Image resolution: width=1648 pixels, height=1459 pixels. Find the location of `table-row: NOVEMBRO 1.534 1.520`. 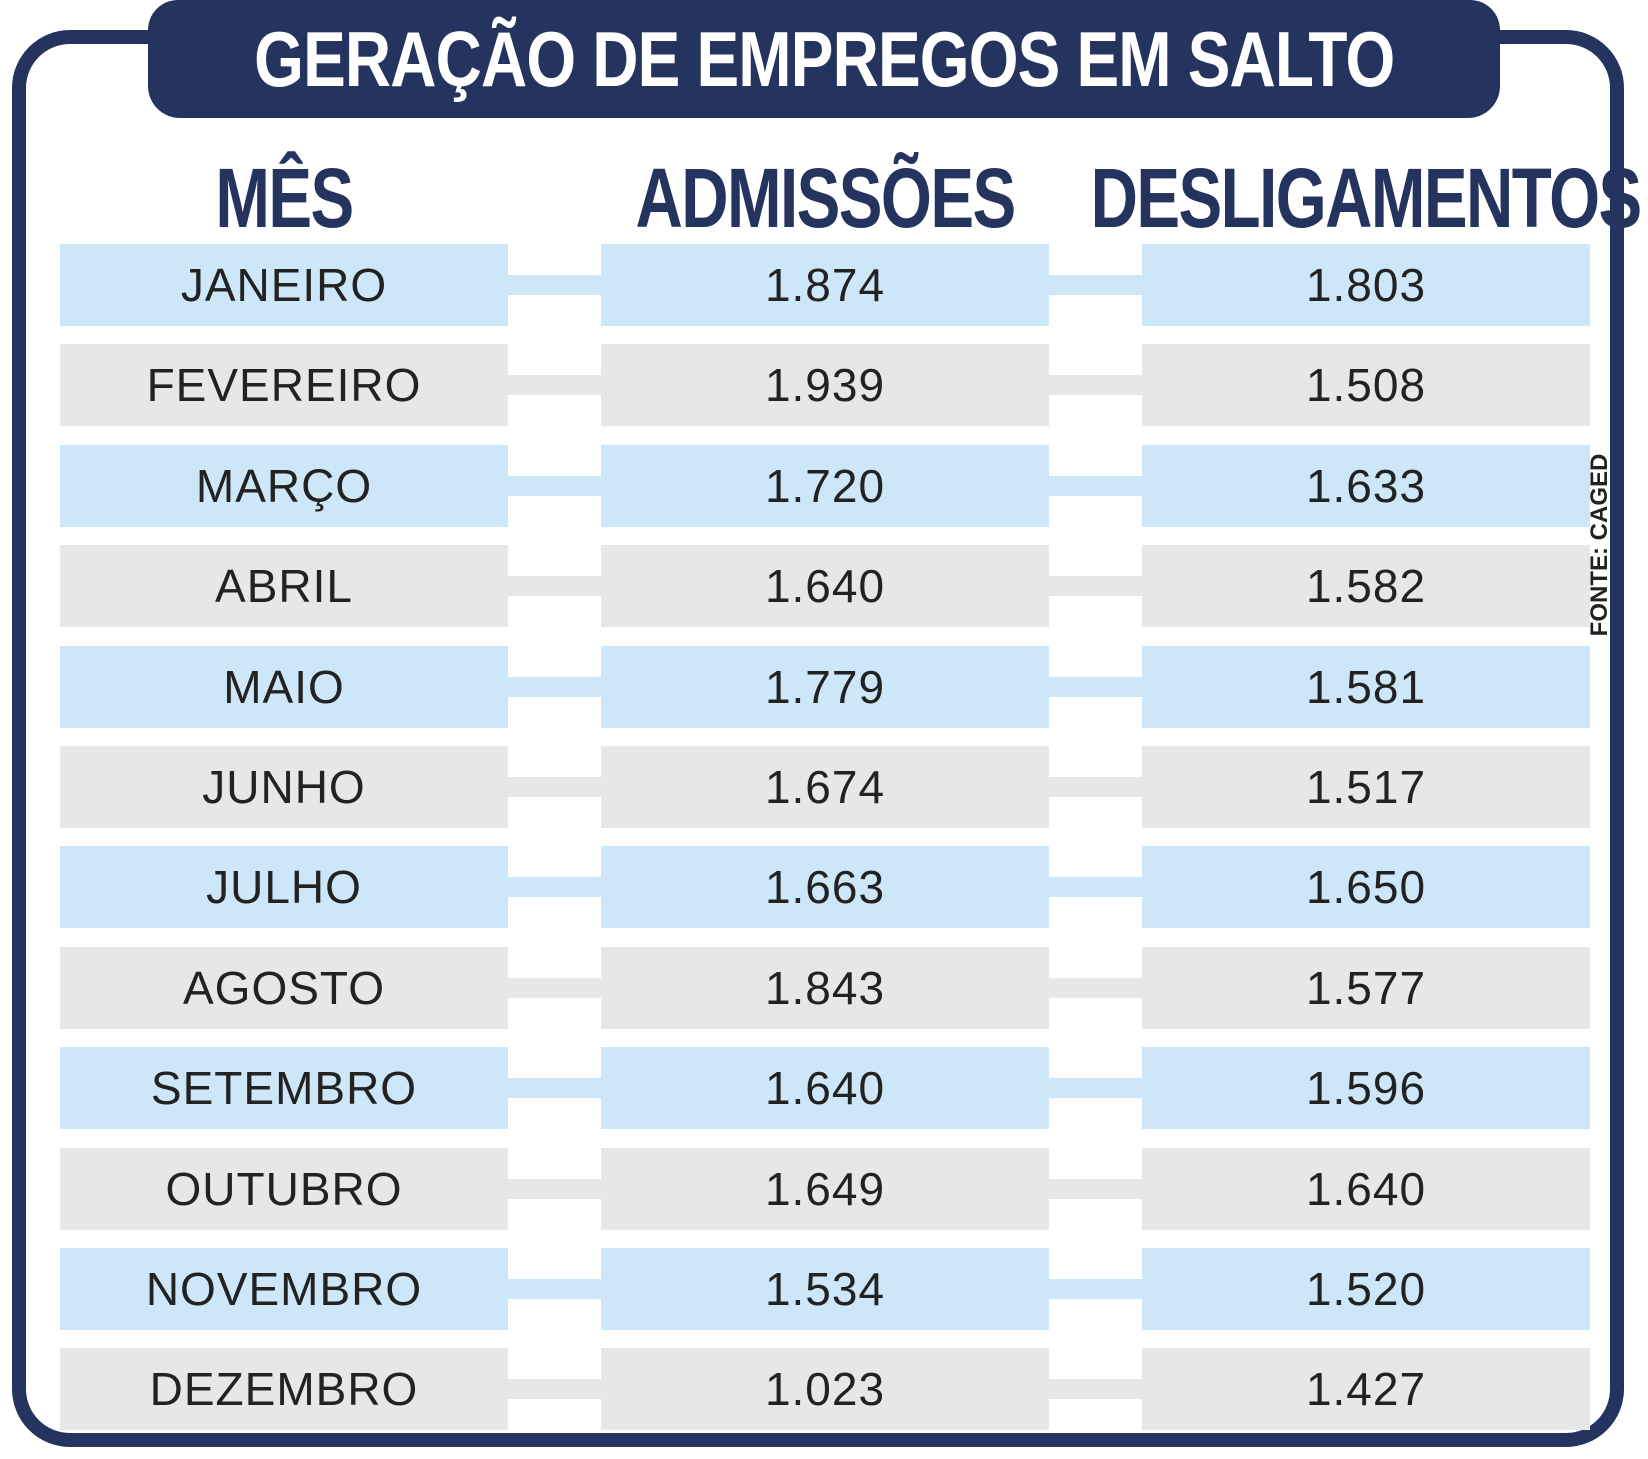

table-row: NOVEMBRO 1.534 1.520 is located at coordinates (825, 1289).